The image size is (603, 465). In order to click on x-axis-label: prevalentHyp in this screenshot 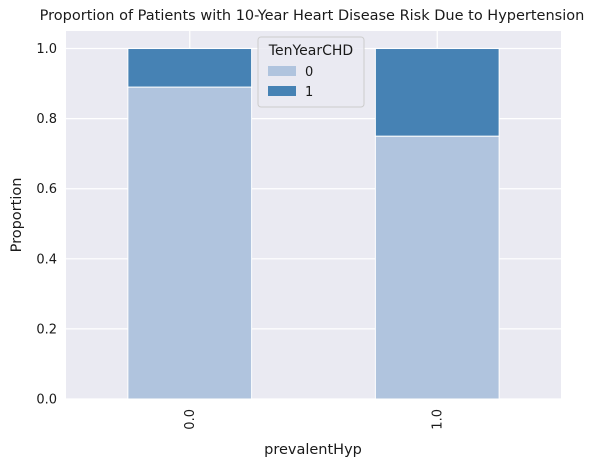, I will do `click(313, 450)`.